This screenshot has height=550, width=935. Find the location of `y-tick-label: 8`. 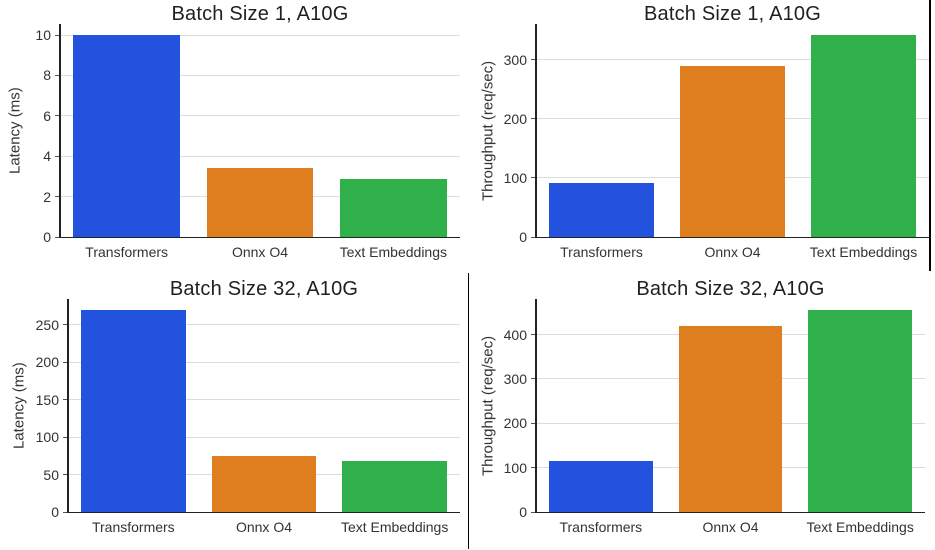

y-tick-label: 8 is located at coordinates (47, 75).